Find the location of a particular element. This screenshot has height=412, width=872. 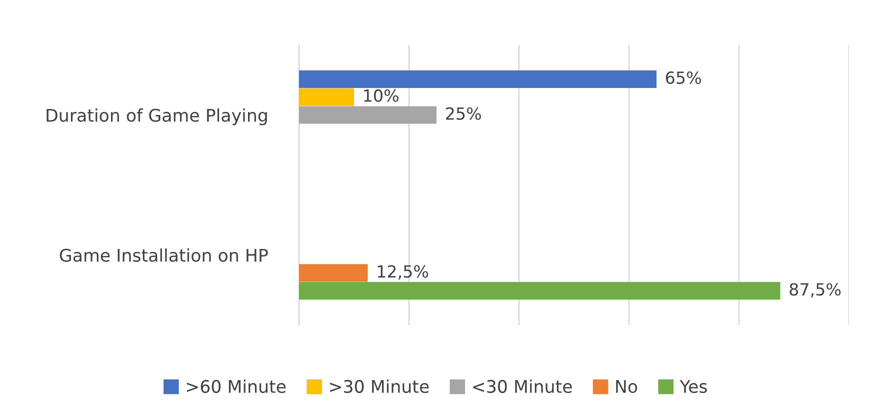

y-tick-label: Game Installation on HP is located at coordinates (164, 255).